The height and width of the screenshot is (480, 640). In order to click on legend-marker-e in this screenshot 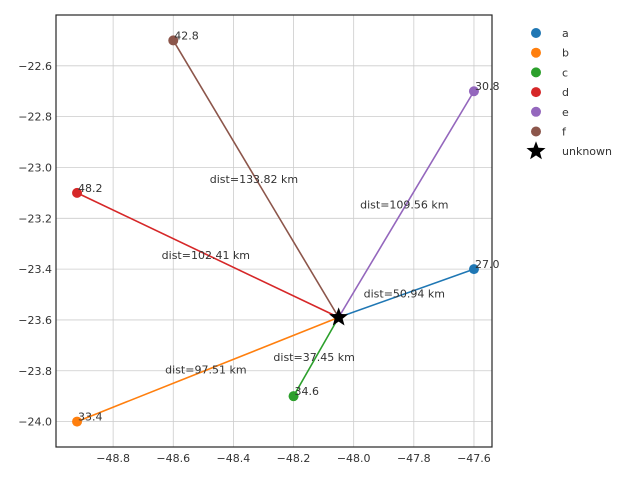, I will do `click(536, 111)`.